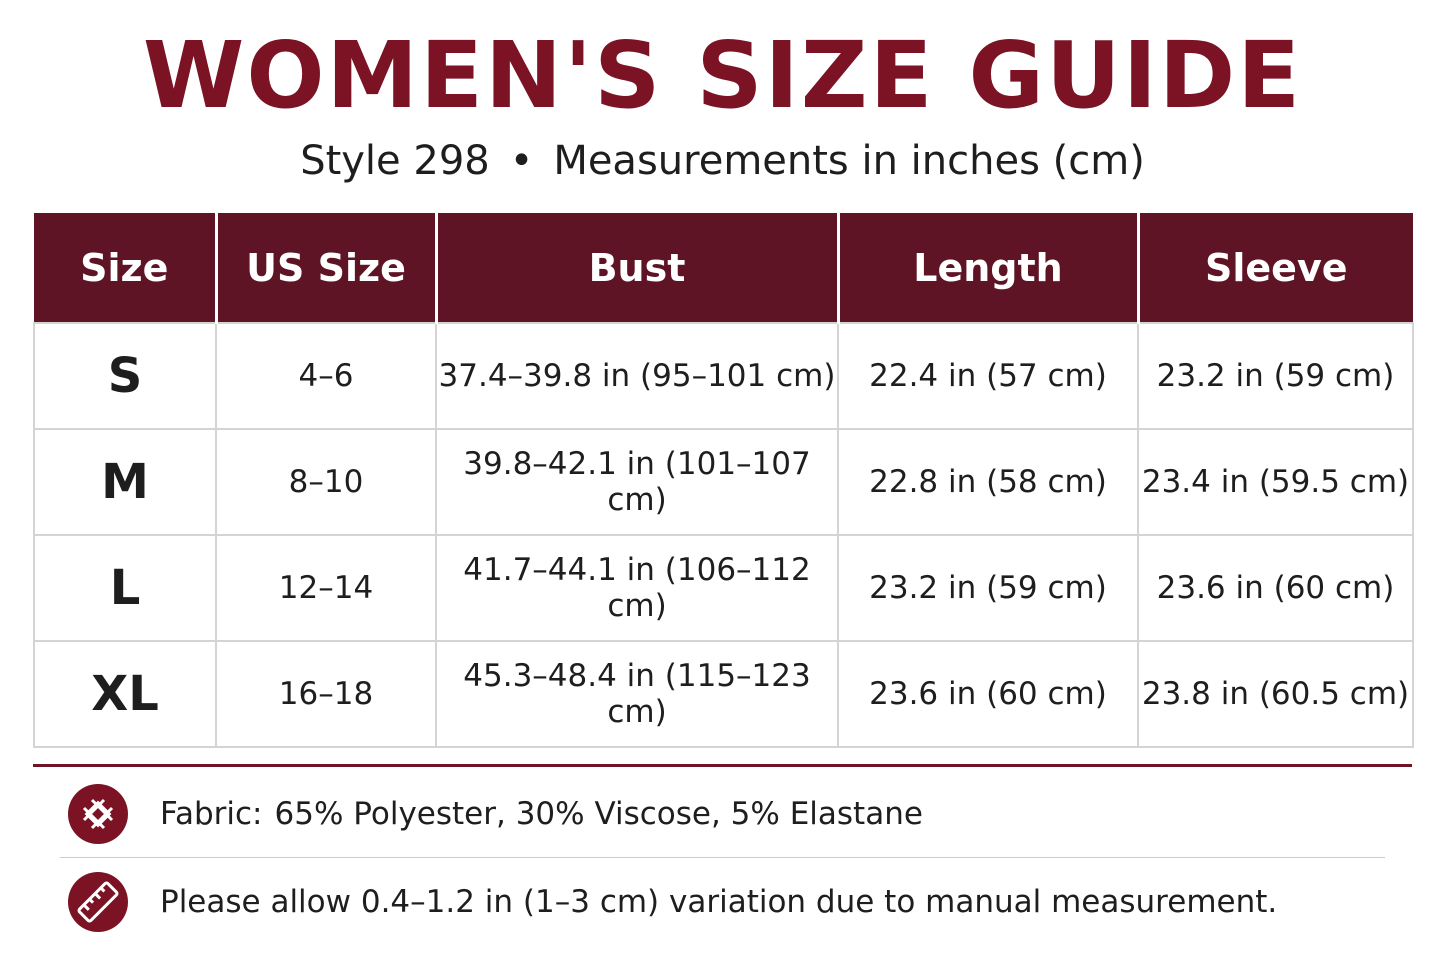  I want to click on fabric-label: Fabric:, so click(211, 814).